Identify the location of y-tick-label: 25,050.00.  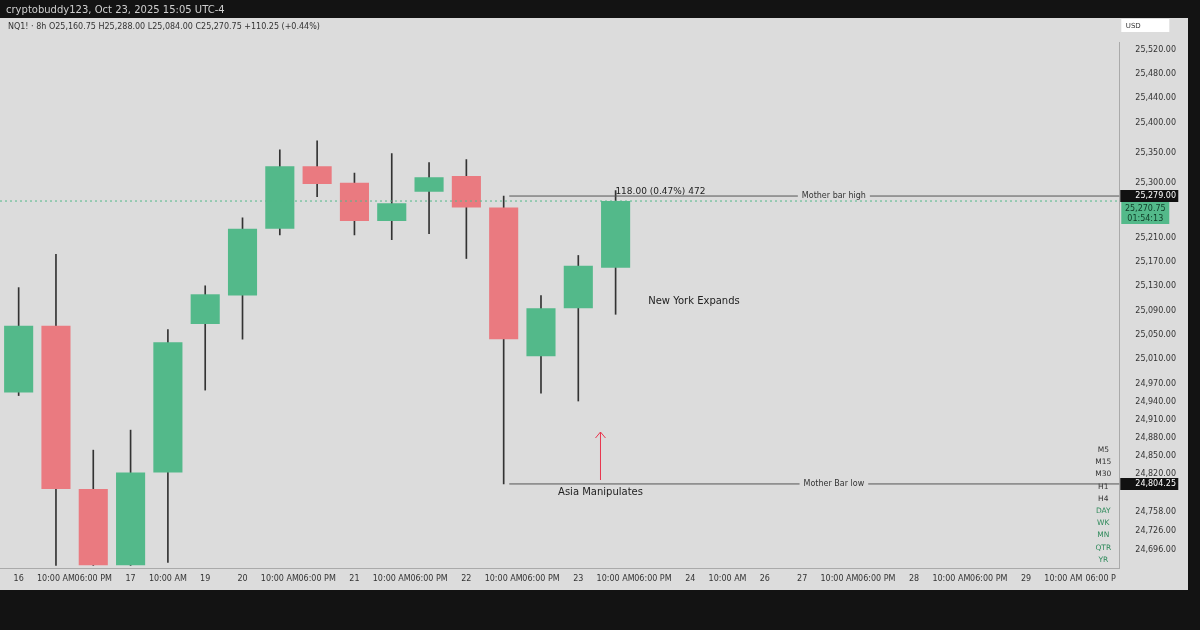
(1155, 334).